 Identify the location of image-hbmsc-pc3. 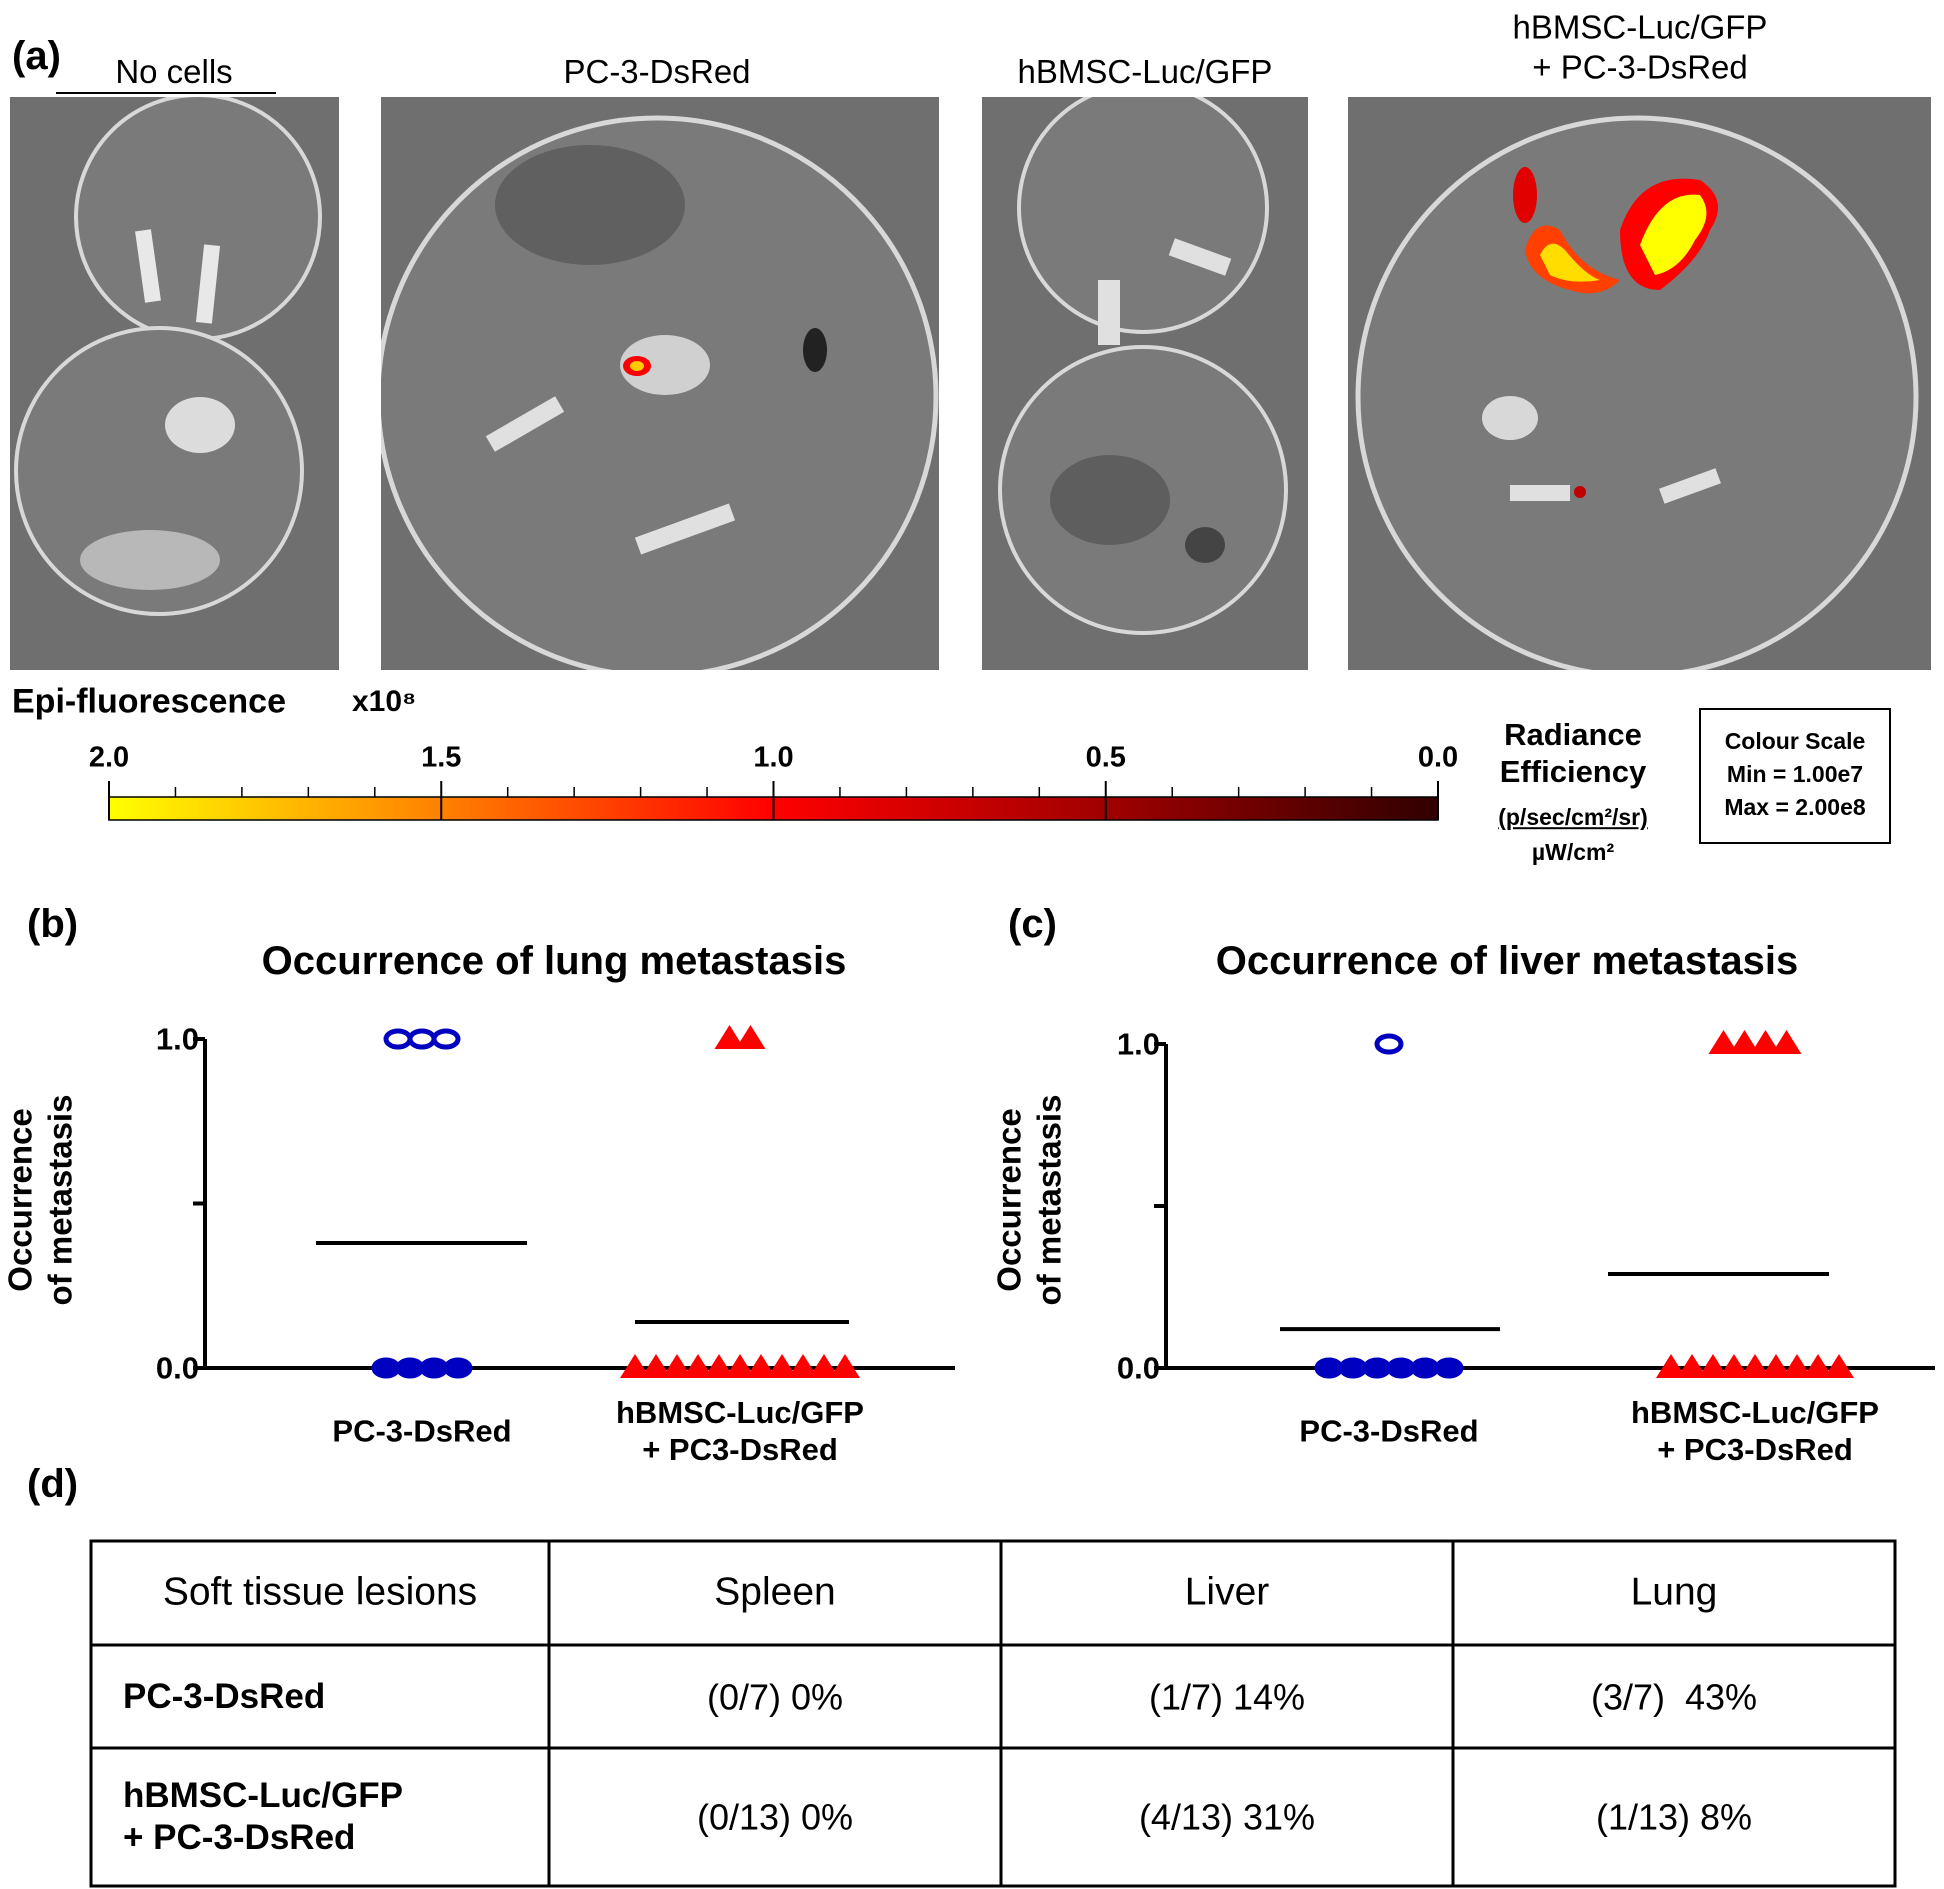
(1639, 383).